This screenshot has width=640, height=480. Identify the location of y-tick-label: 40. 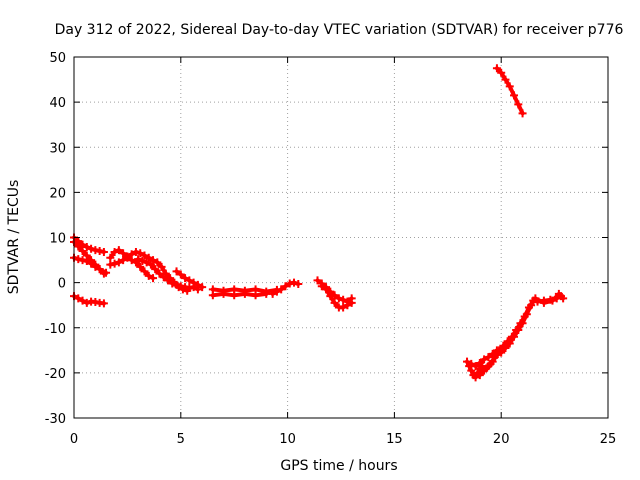
(57, 103).